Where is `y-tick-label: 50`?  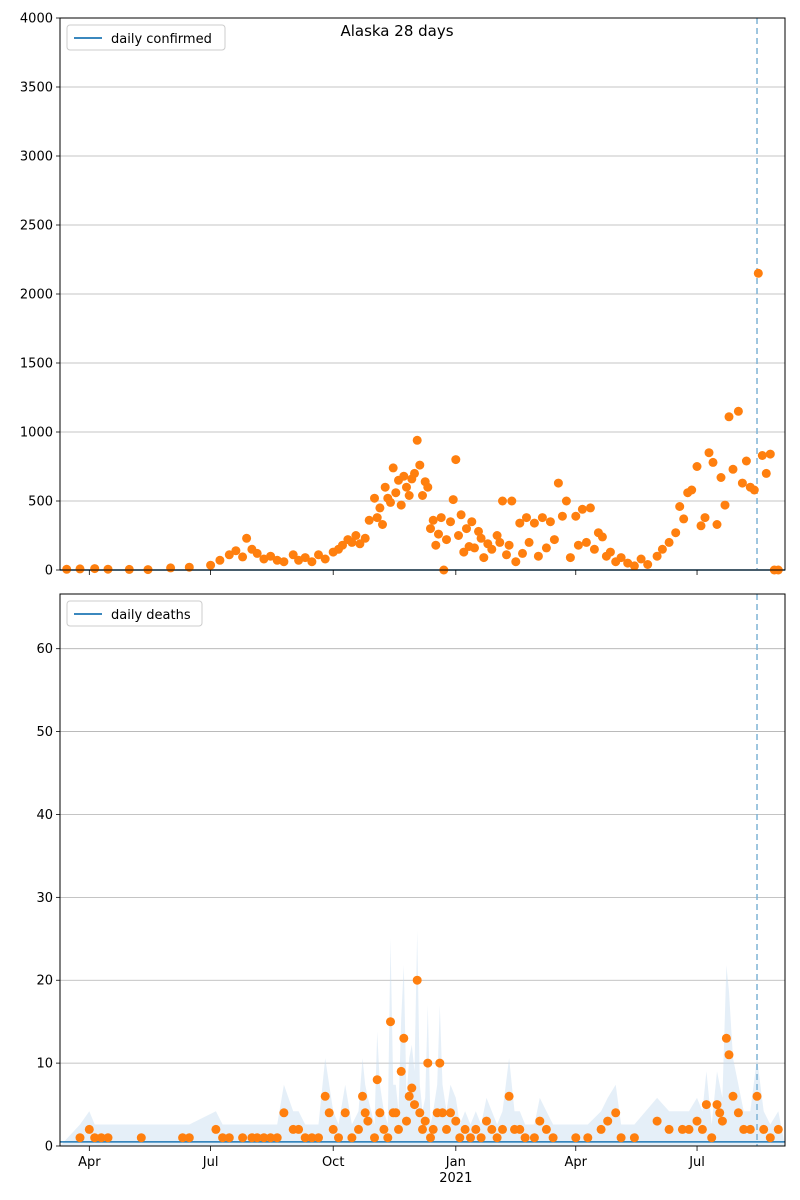 y-tick-label: 50 is located at coordinates (44, 732).